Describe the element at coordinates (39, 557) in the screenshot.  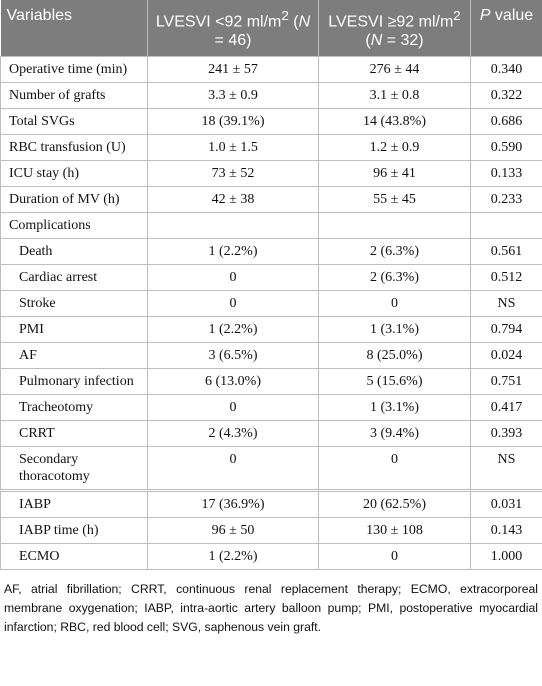
I see `row-label: ECMO` at that location.